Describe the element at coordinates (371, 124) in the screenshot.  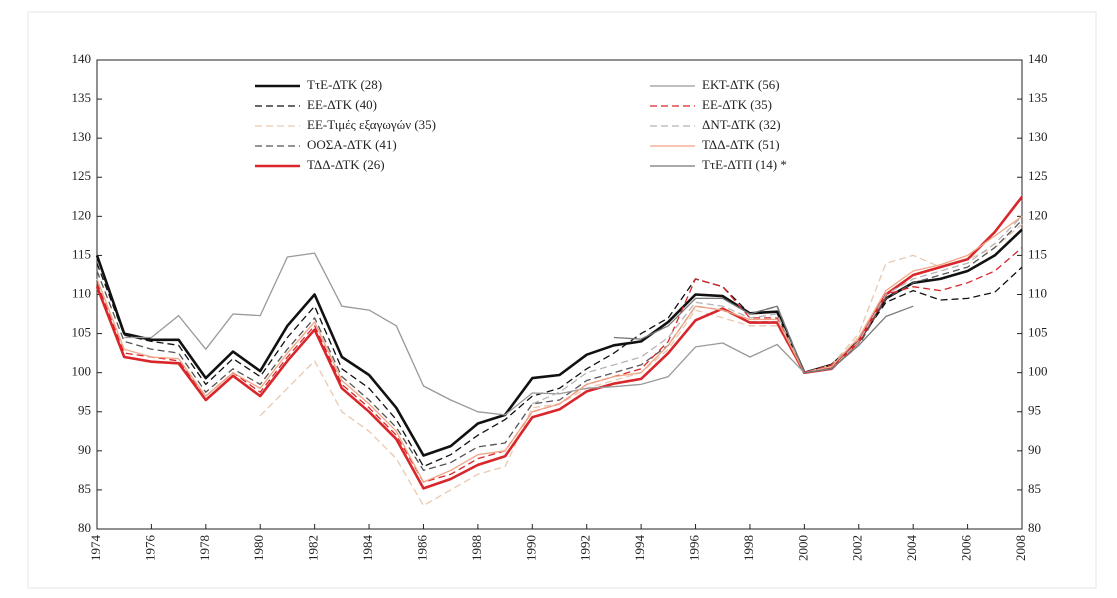
I see `legend-label: ΕΕ-Τιμές εξαγωγών (35)` at that location.